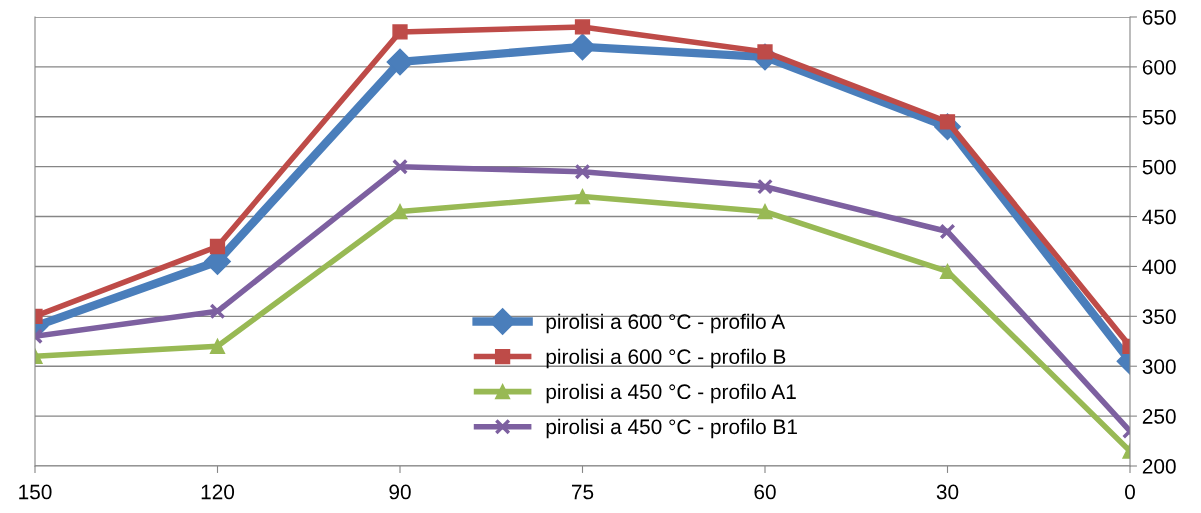 The image size is (1201, 513). What do you see at coordinates (1159, 416) in the screenshot?
I see `y-tick-label: 250` at bounding box center [1159, 416].